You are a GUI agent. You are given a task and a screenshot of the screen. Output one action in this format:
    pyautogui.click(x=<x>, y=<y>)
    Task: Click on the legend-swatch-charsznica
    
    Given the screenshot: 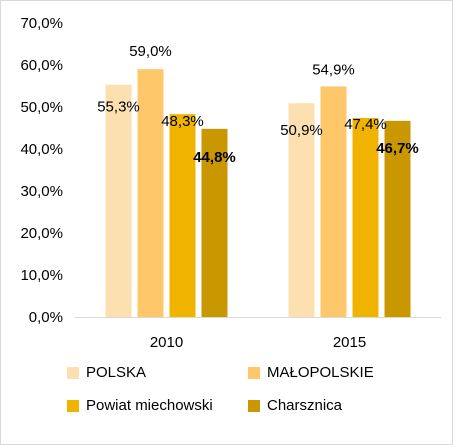 What is the action you would take?
    pyautogui.click(x=254, y=405)
    